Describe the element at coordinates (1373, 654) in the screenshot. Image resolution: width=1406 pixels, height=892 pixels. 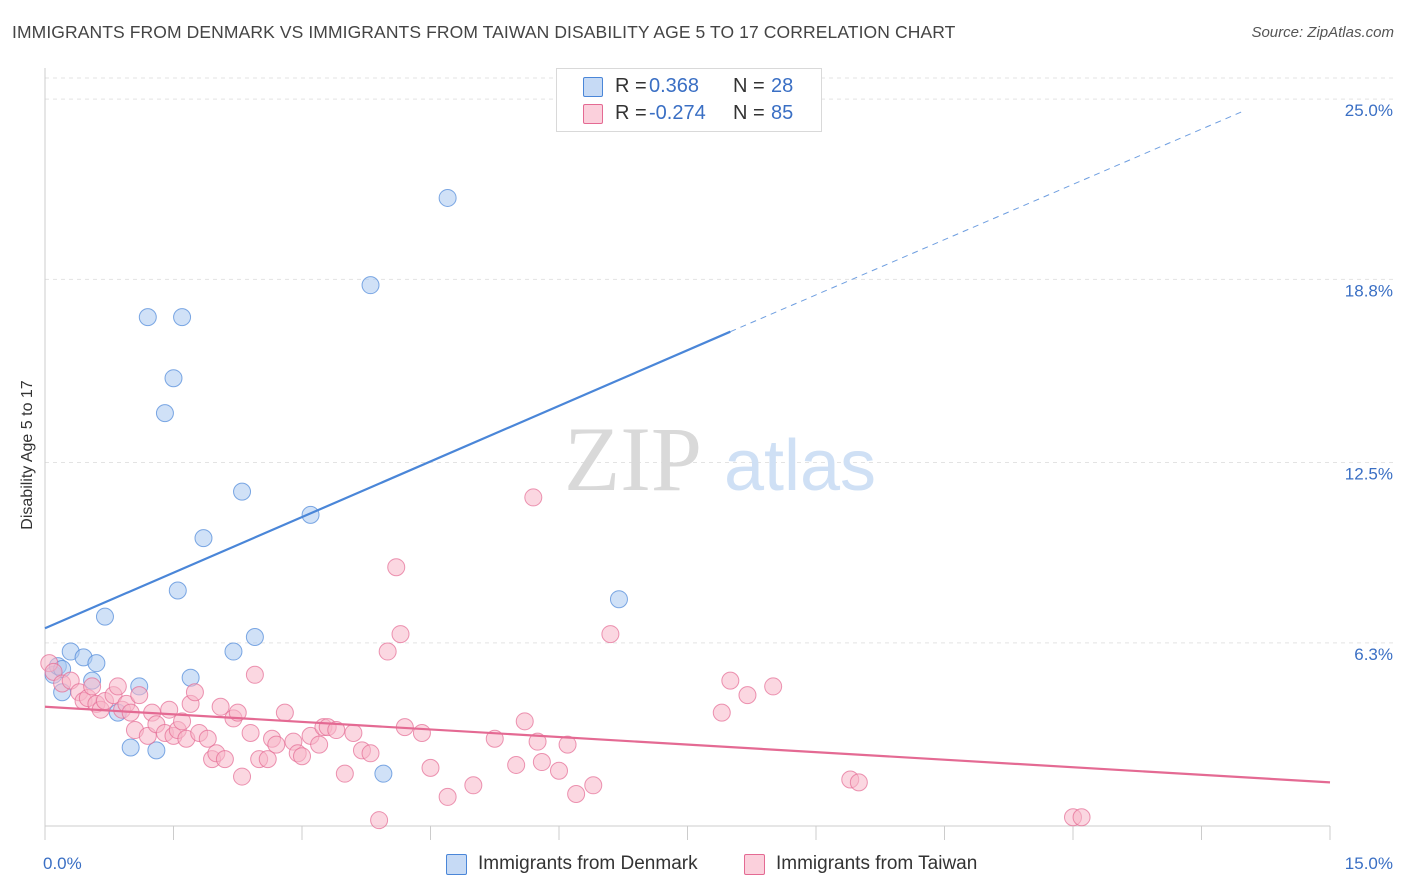
I see `y-tick-label: 6.3%` at that location.